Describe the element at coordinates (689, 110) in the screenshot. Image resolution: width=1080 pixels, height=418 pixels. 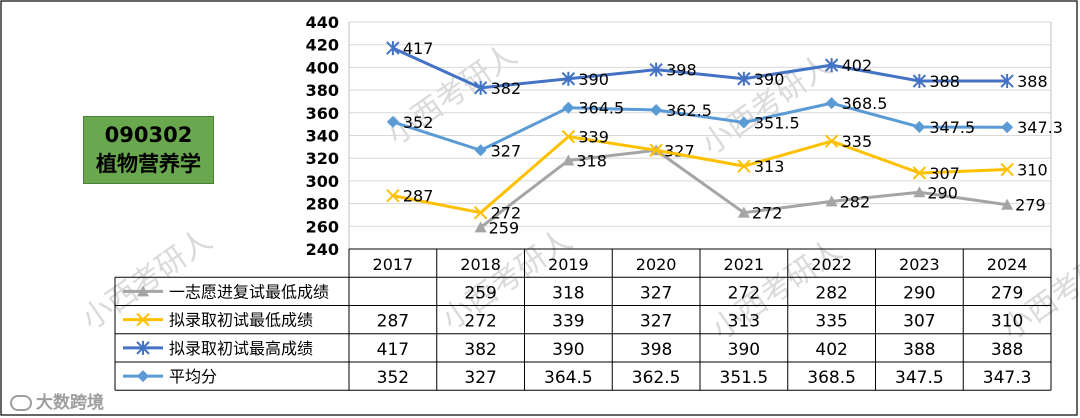
I see `data-label: 362.5` at that location.